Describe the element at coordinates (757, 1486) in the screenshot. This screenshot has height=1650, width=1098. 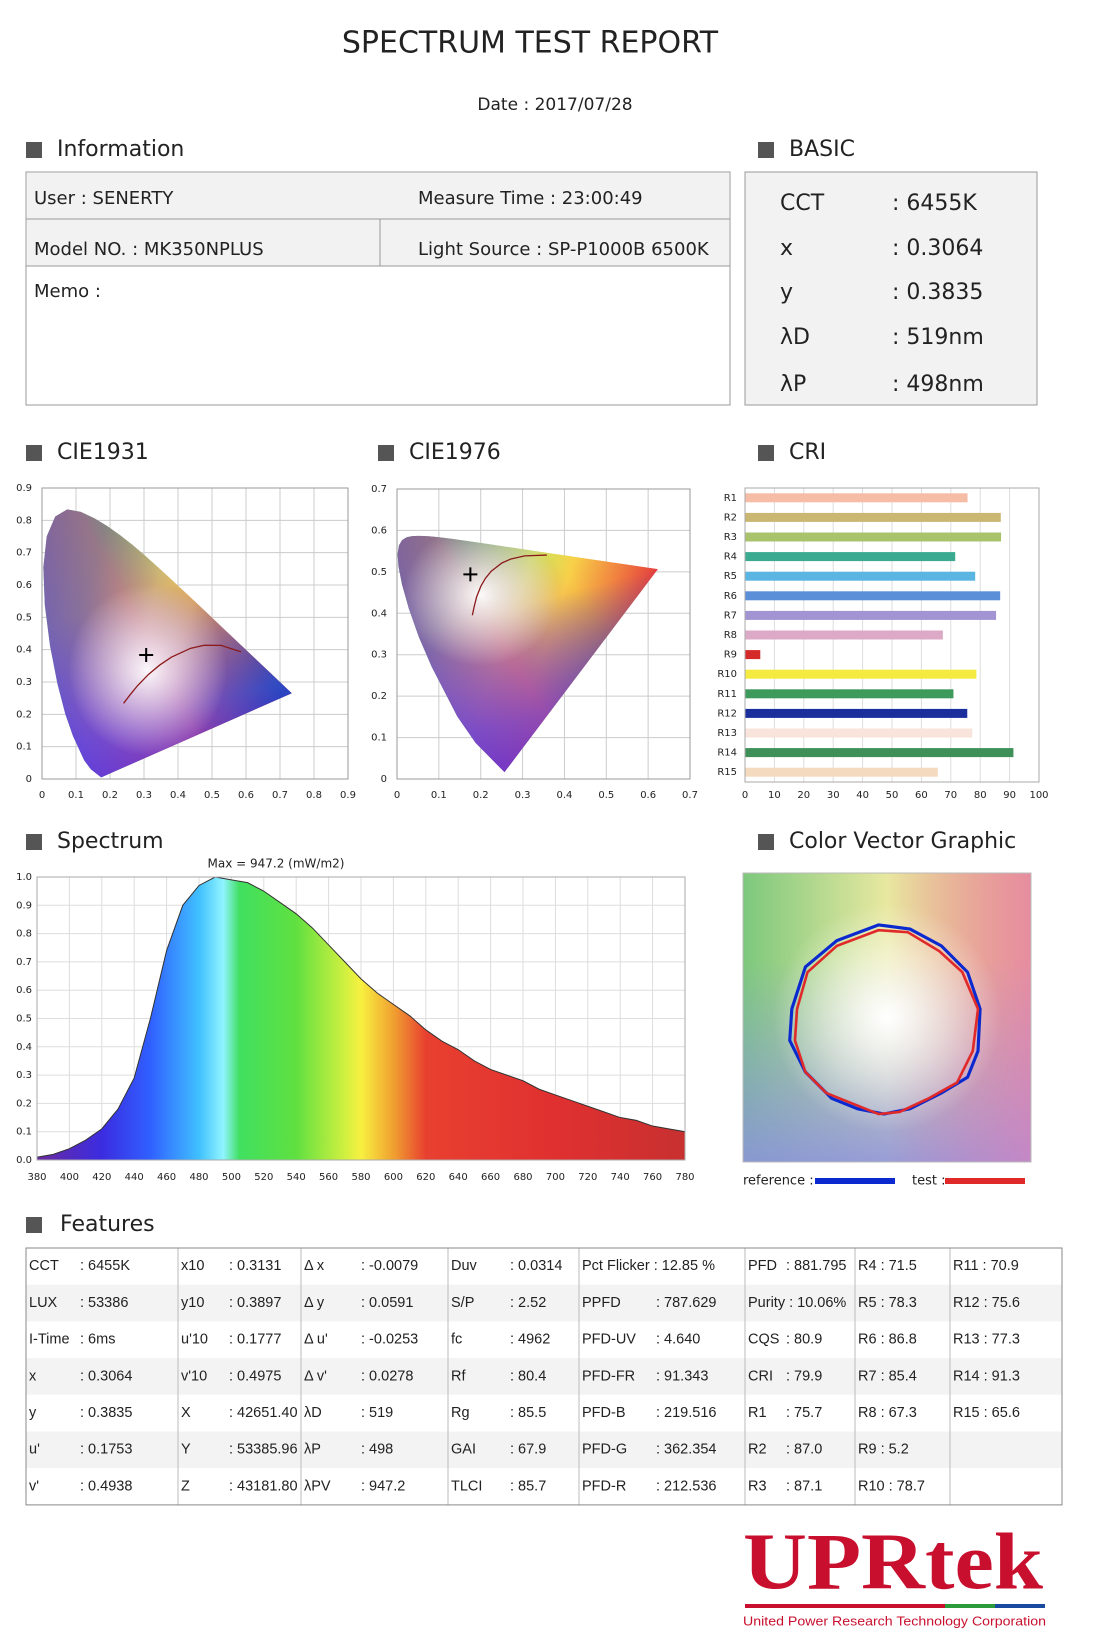
I see `cell-label: R3` at that location.